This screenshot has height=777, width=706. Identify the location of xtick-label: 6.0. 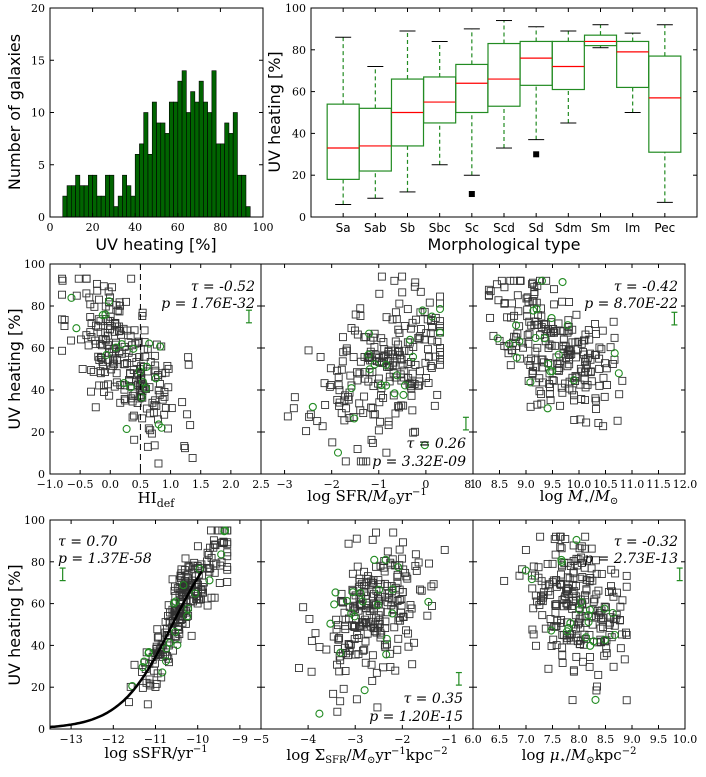
(473, 739).